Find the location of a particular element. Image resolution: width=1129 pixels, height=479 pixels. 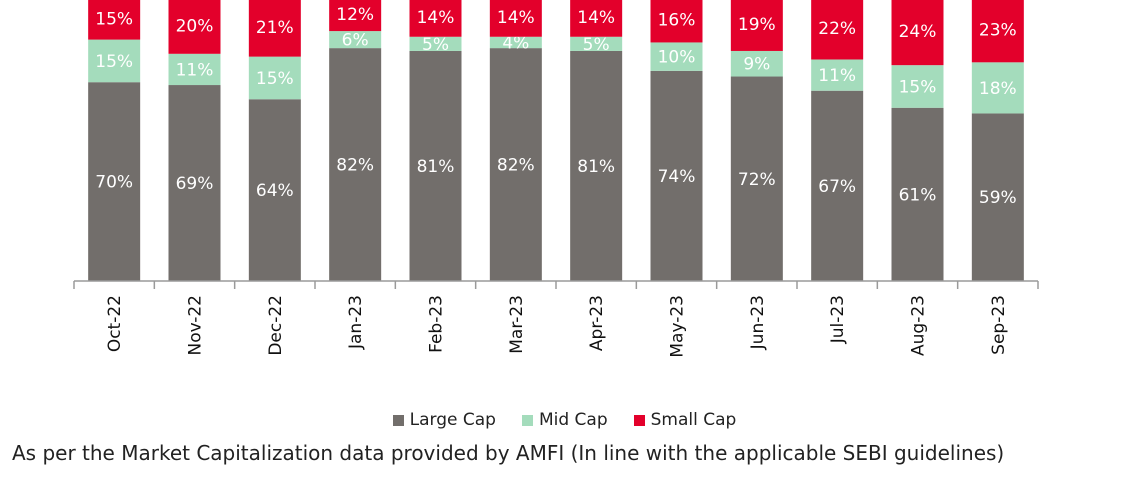

data-label-large-cap-jan-23: 82% is located at coordinates (355, 166).